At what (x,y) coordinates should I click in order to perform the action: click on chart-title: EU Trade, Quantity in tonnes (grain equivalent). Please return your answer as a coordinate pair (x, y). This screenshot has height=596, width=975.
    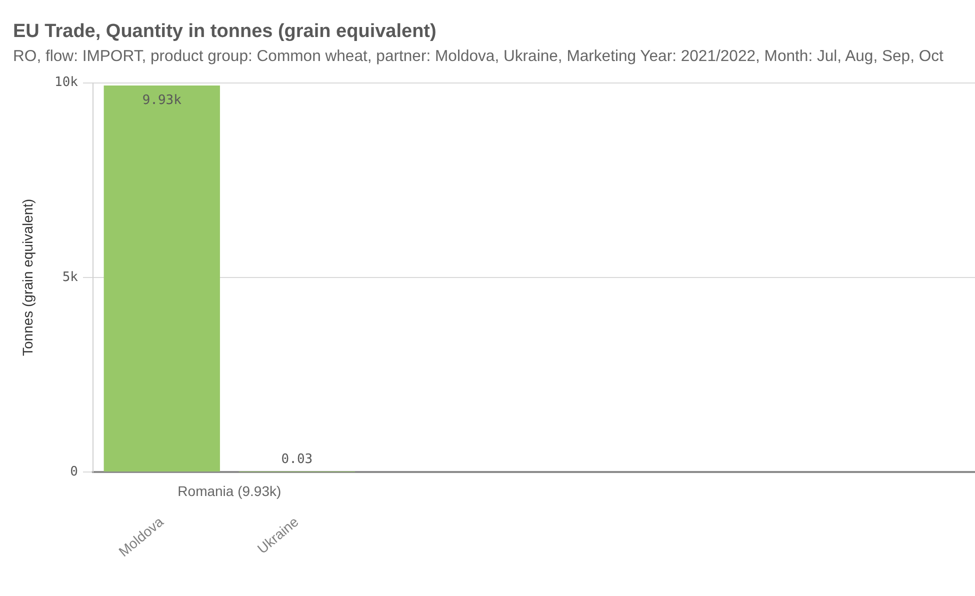
    Looking at the image, I should click on (224, 32).